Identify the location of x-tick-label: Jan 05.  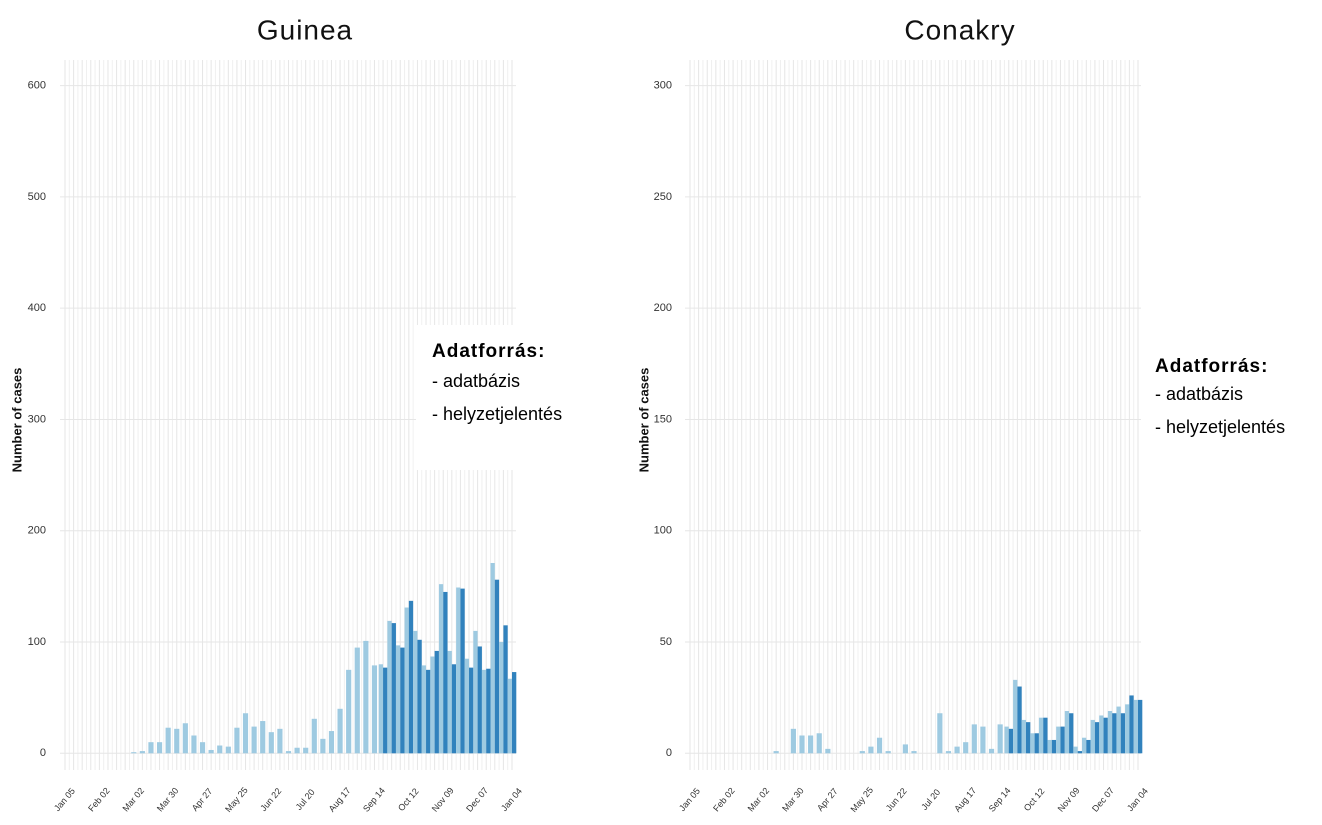
(689, 799).